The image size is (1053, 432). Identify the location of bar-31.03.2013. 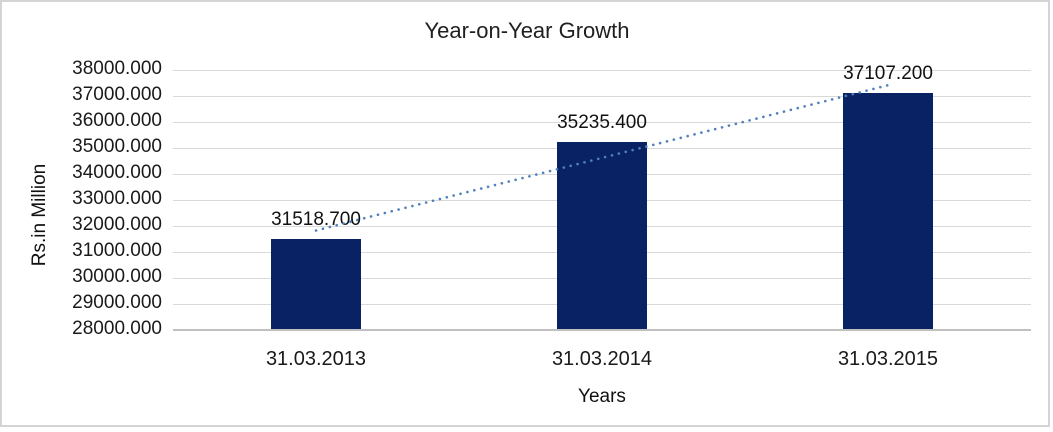
(316, 283).